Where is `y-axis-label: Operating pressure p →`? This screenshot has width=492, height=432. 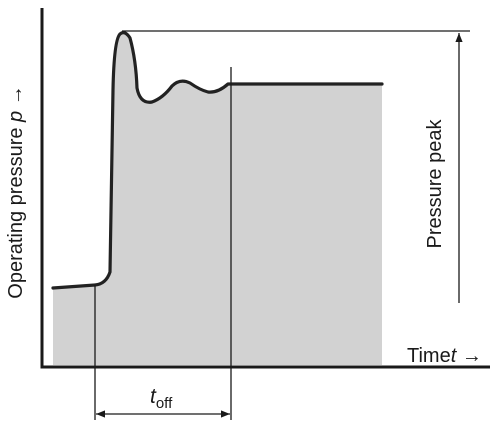
y-axis-label: Operating pressure p → is located at coordinates (16, 191).